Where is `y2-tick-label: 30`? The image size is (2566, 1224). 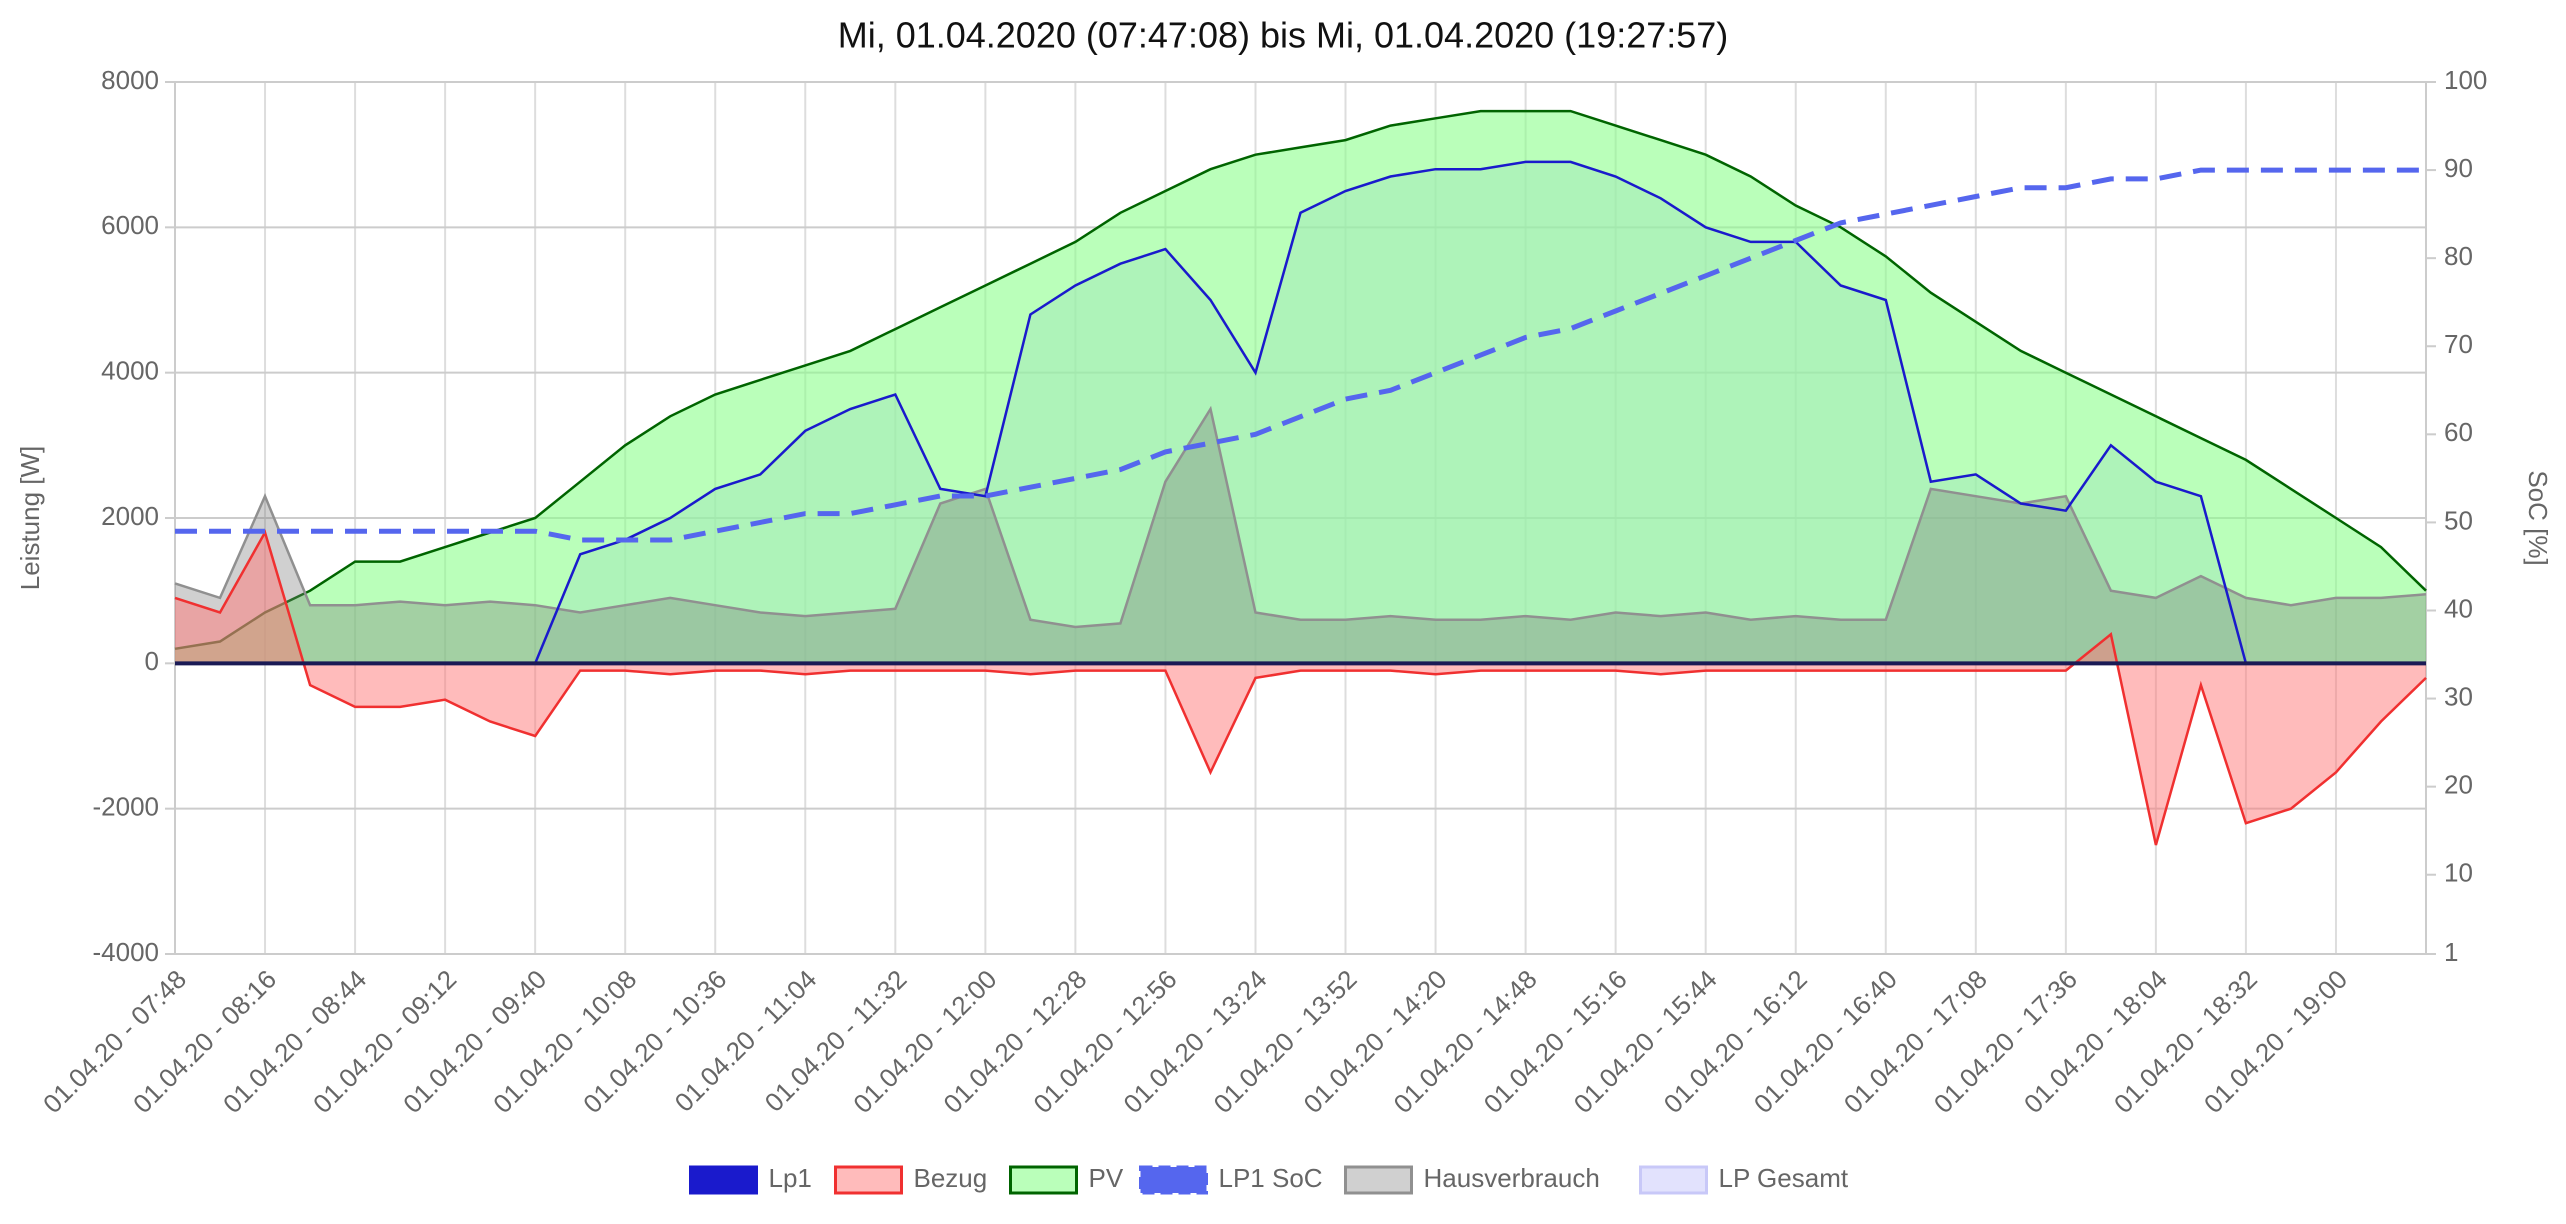
y2-tick-label: 30 is located at coordinates (2458, 696).